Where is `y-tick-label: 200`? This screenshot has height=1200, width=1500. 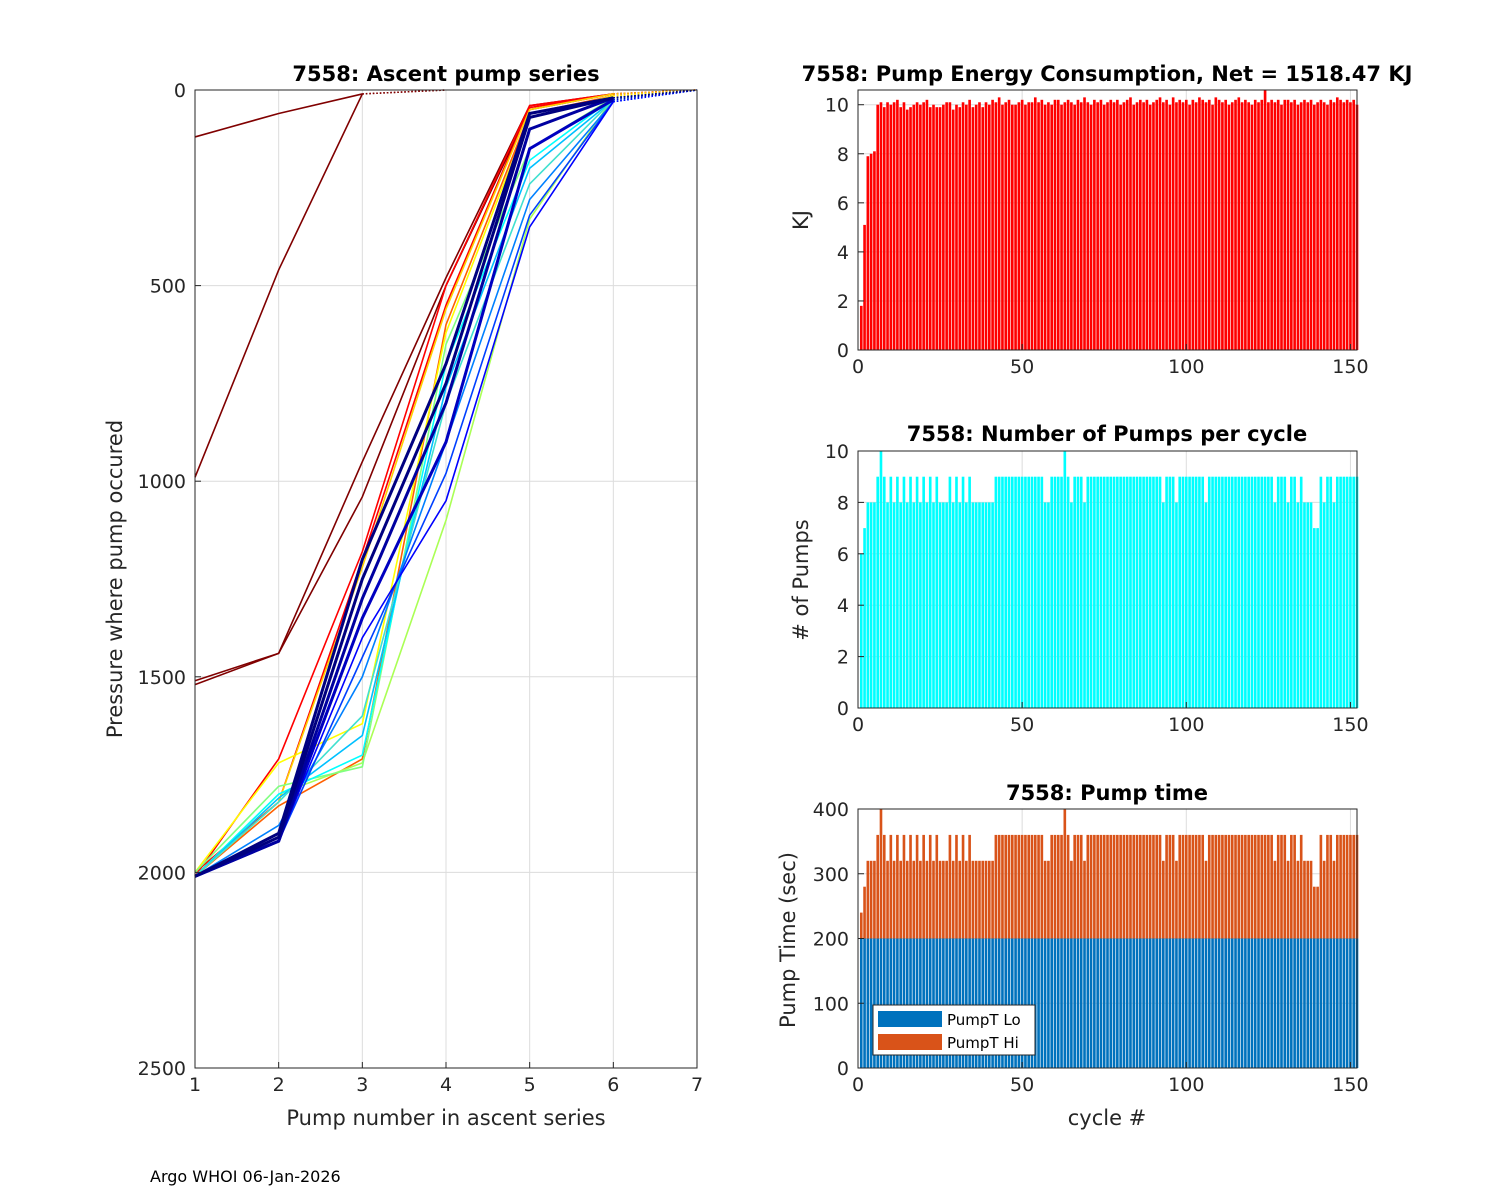 y-tick-label: 200 is located at coordinates (831, 940).